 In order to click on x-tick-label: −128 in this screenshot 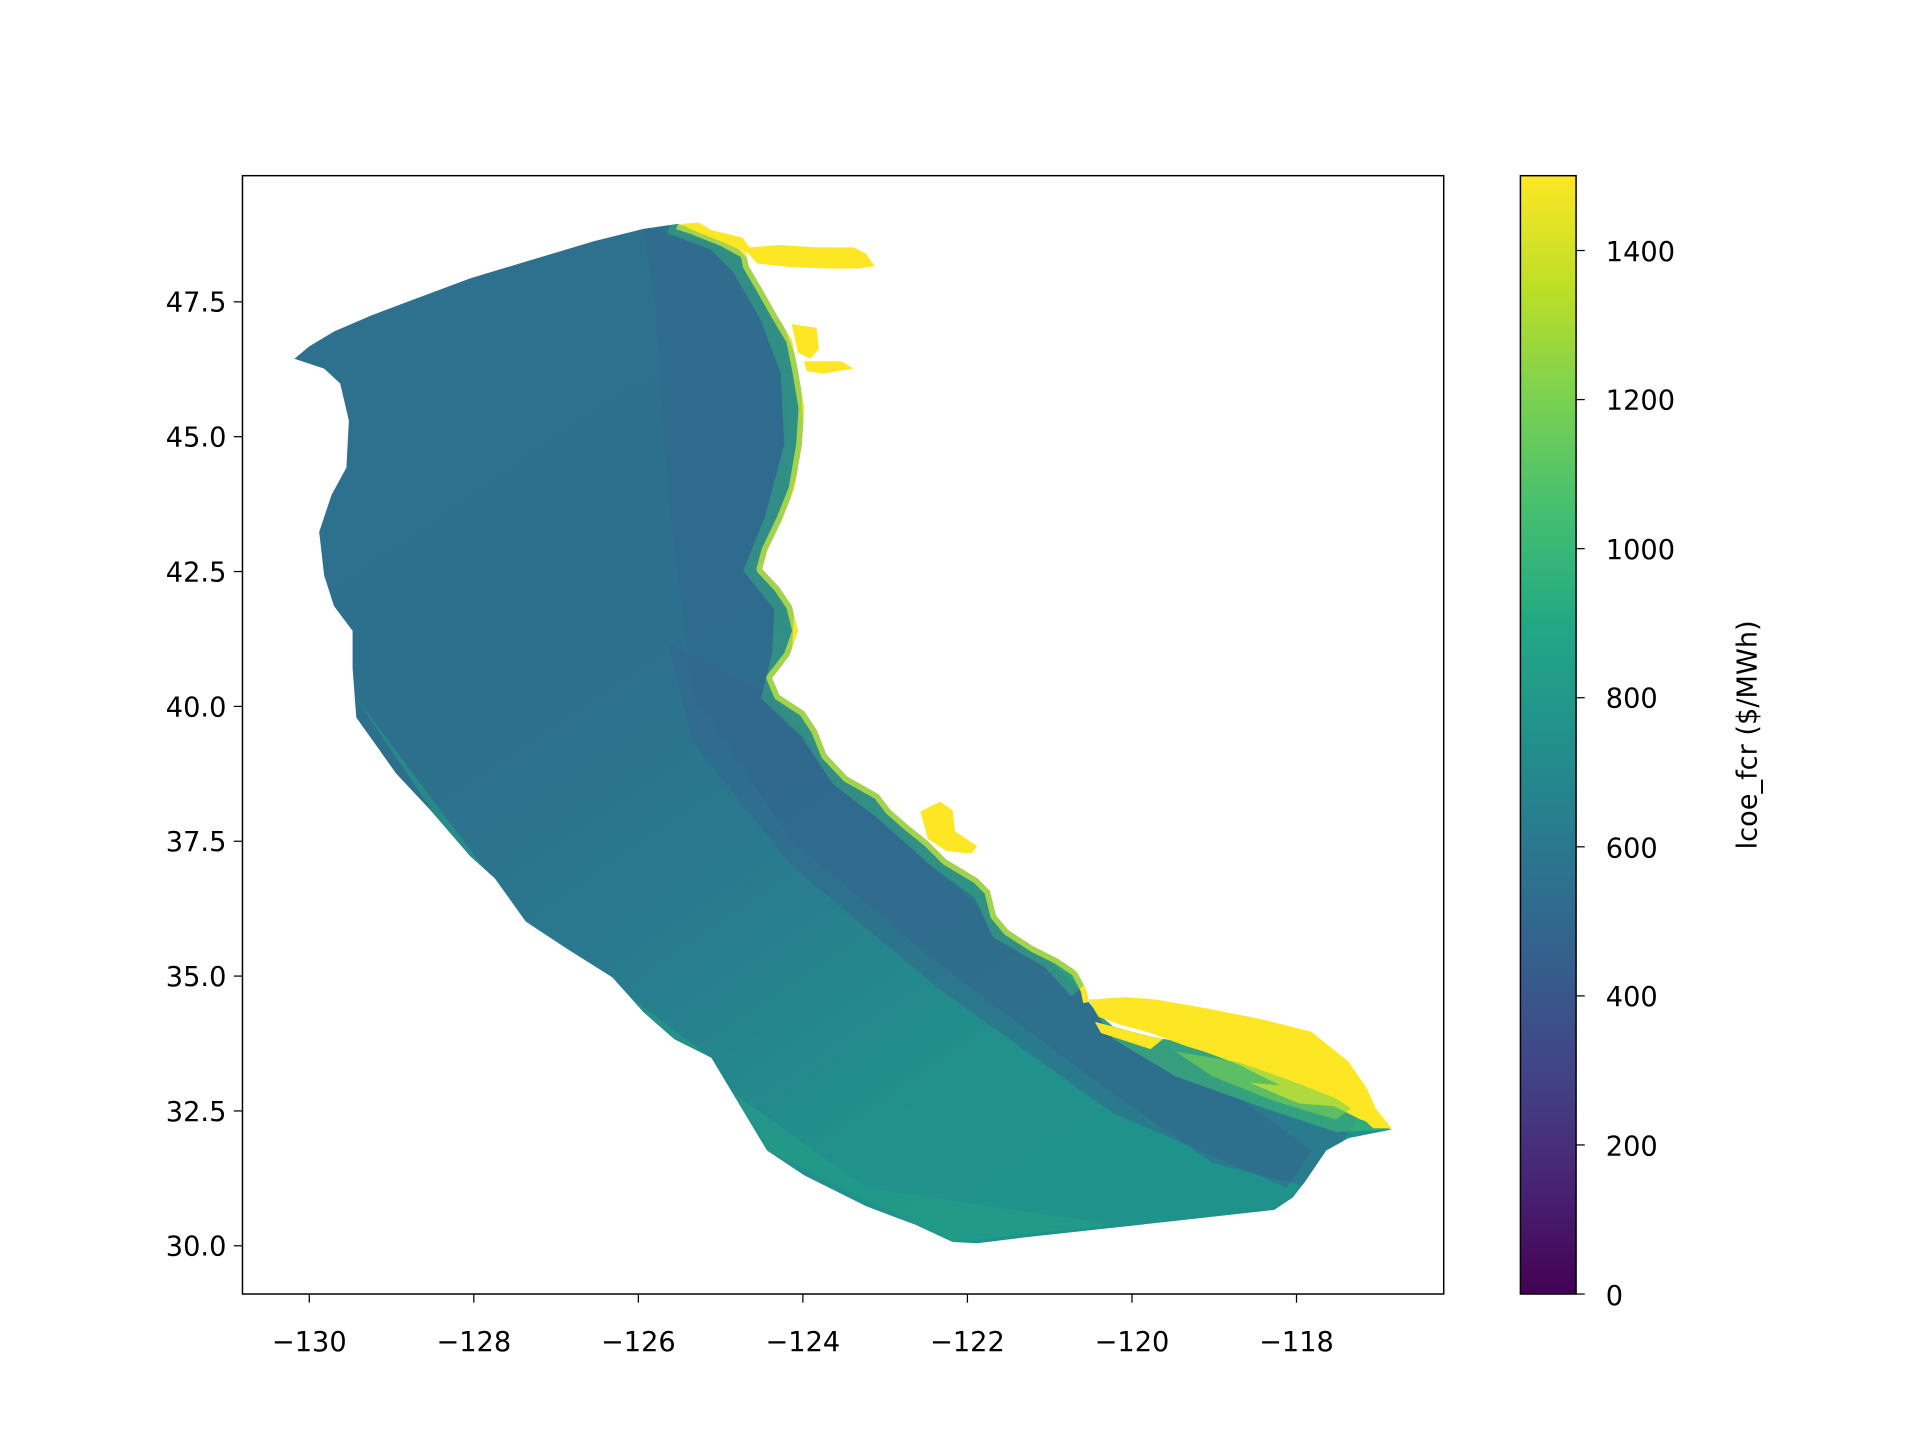, I will do `click(473, 1342)`.